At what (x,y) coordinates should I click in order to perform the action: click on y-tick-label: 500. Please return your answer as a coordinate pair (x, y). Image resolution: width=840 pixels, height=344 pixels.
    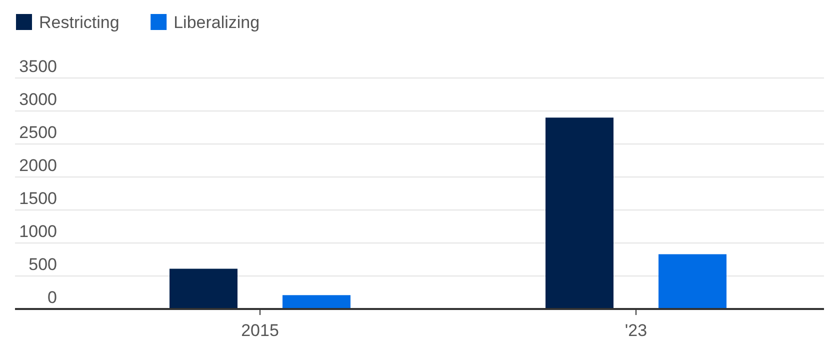
    Looking at the image, I should click on (42, 264).